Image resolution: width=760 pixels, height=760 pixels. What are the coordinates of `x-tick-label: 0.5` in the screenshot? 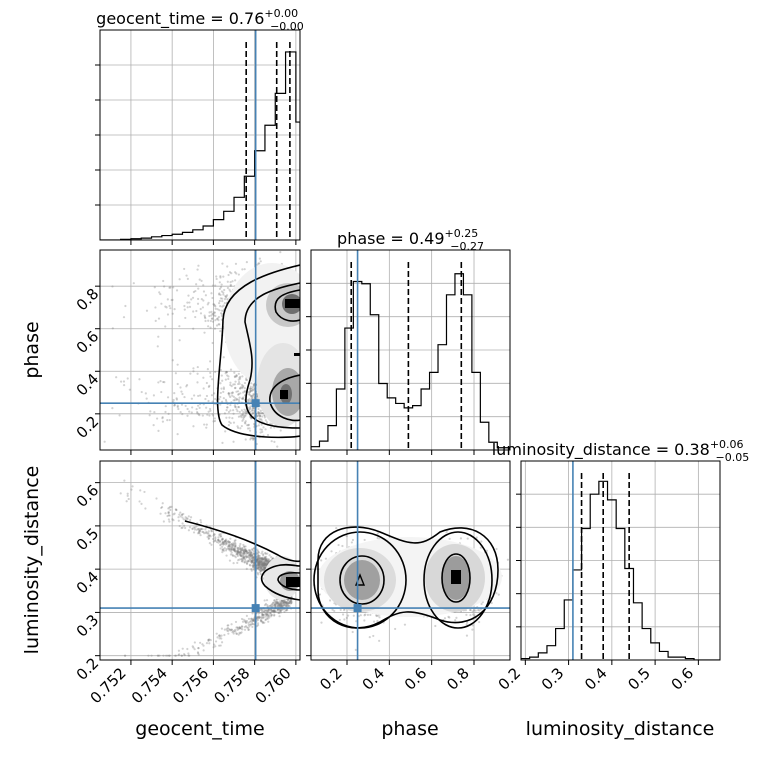 It's located at (639, 679).